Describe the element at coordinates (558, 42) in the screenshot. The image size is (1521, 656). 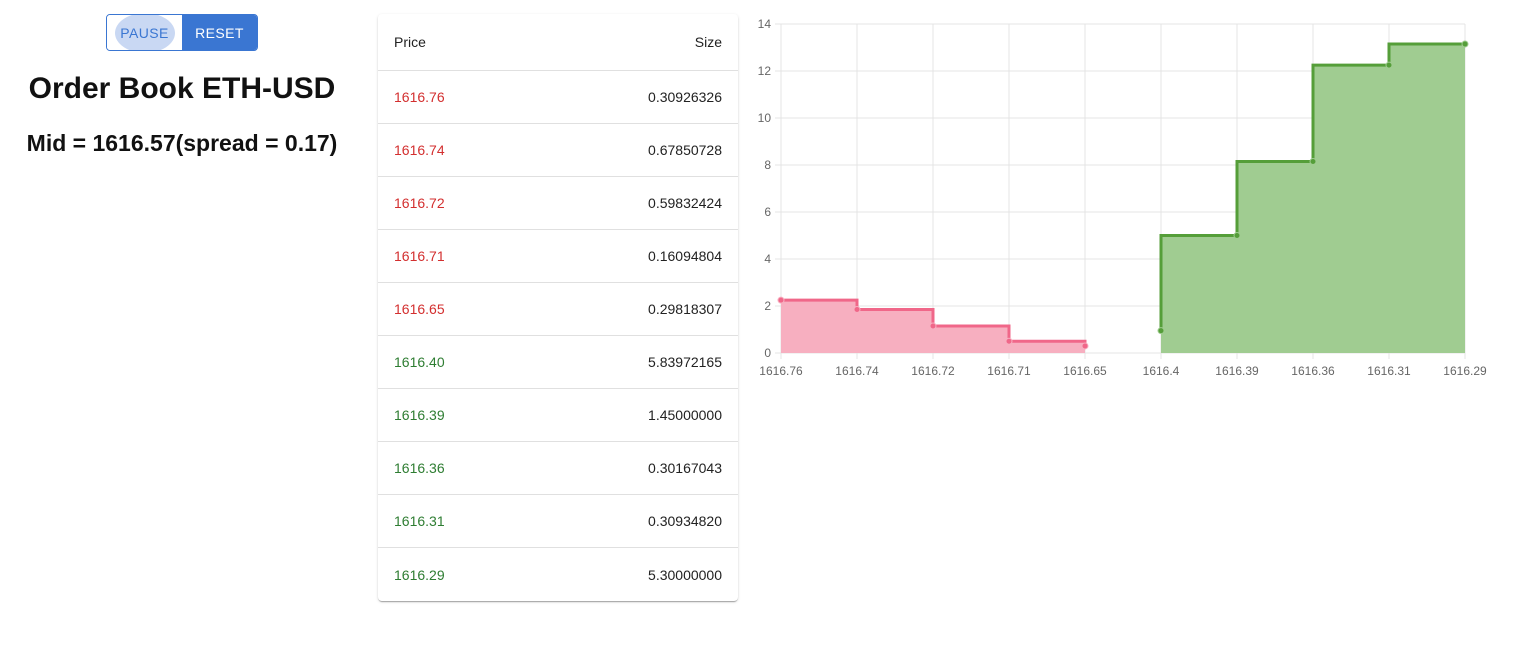
I see `table-header: Price Size` at that location.